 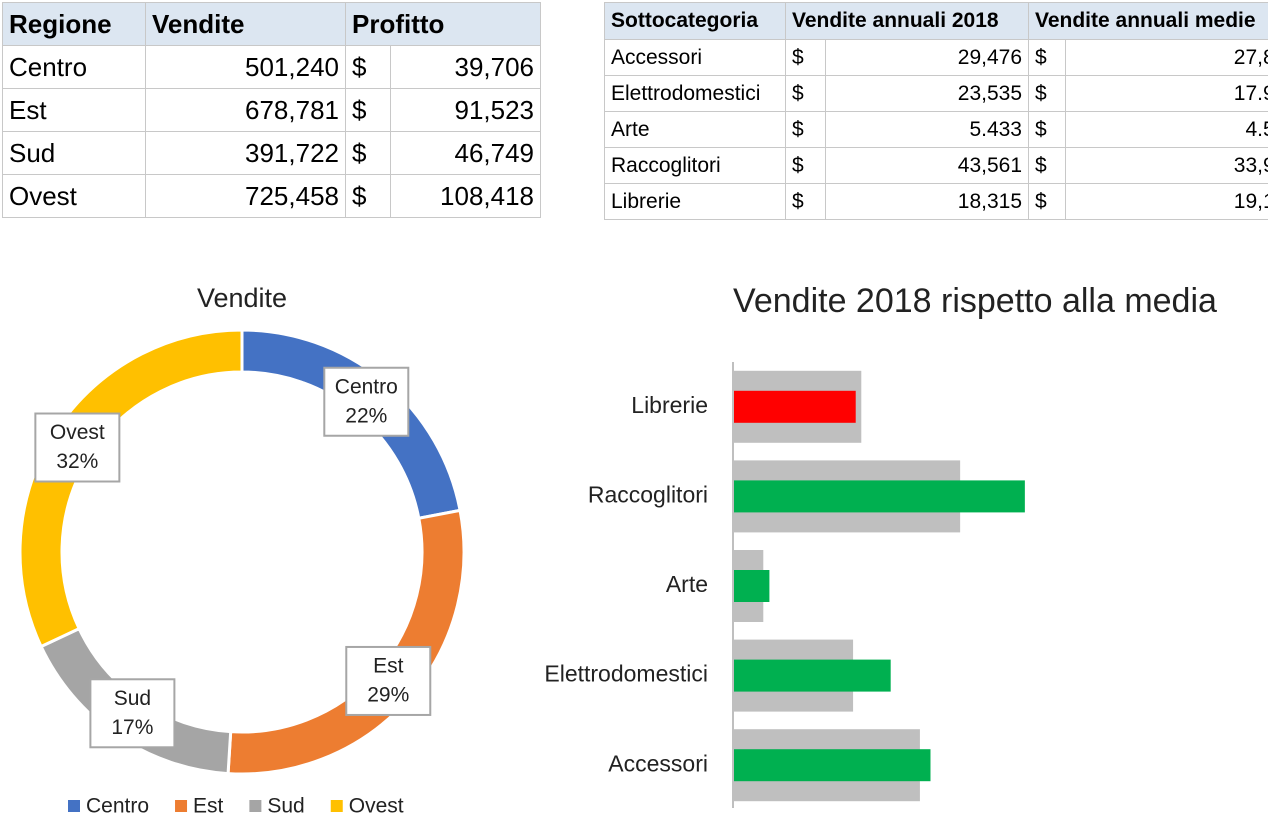 I want to click on table-row: Ovest 725,458 $108,418, so click(x=272, y=196).